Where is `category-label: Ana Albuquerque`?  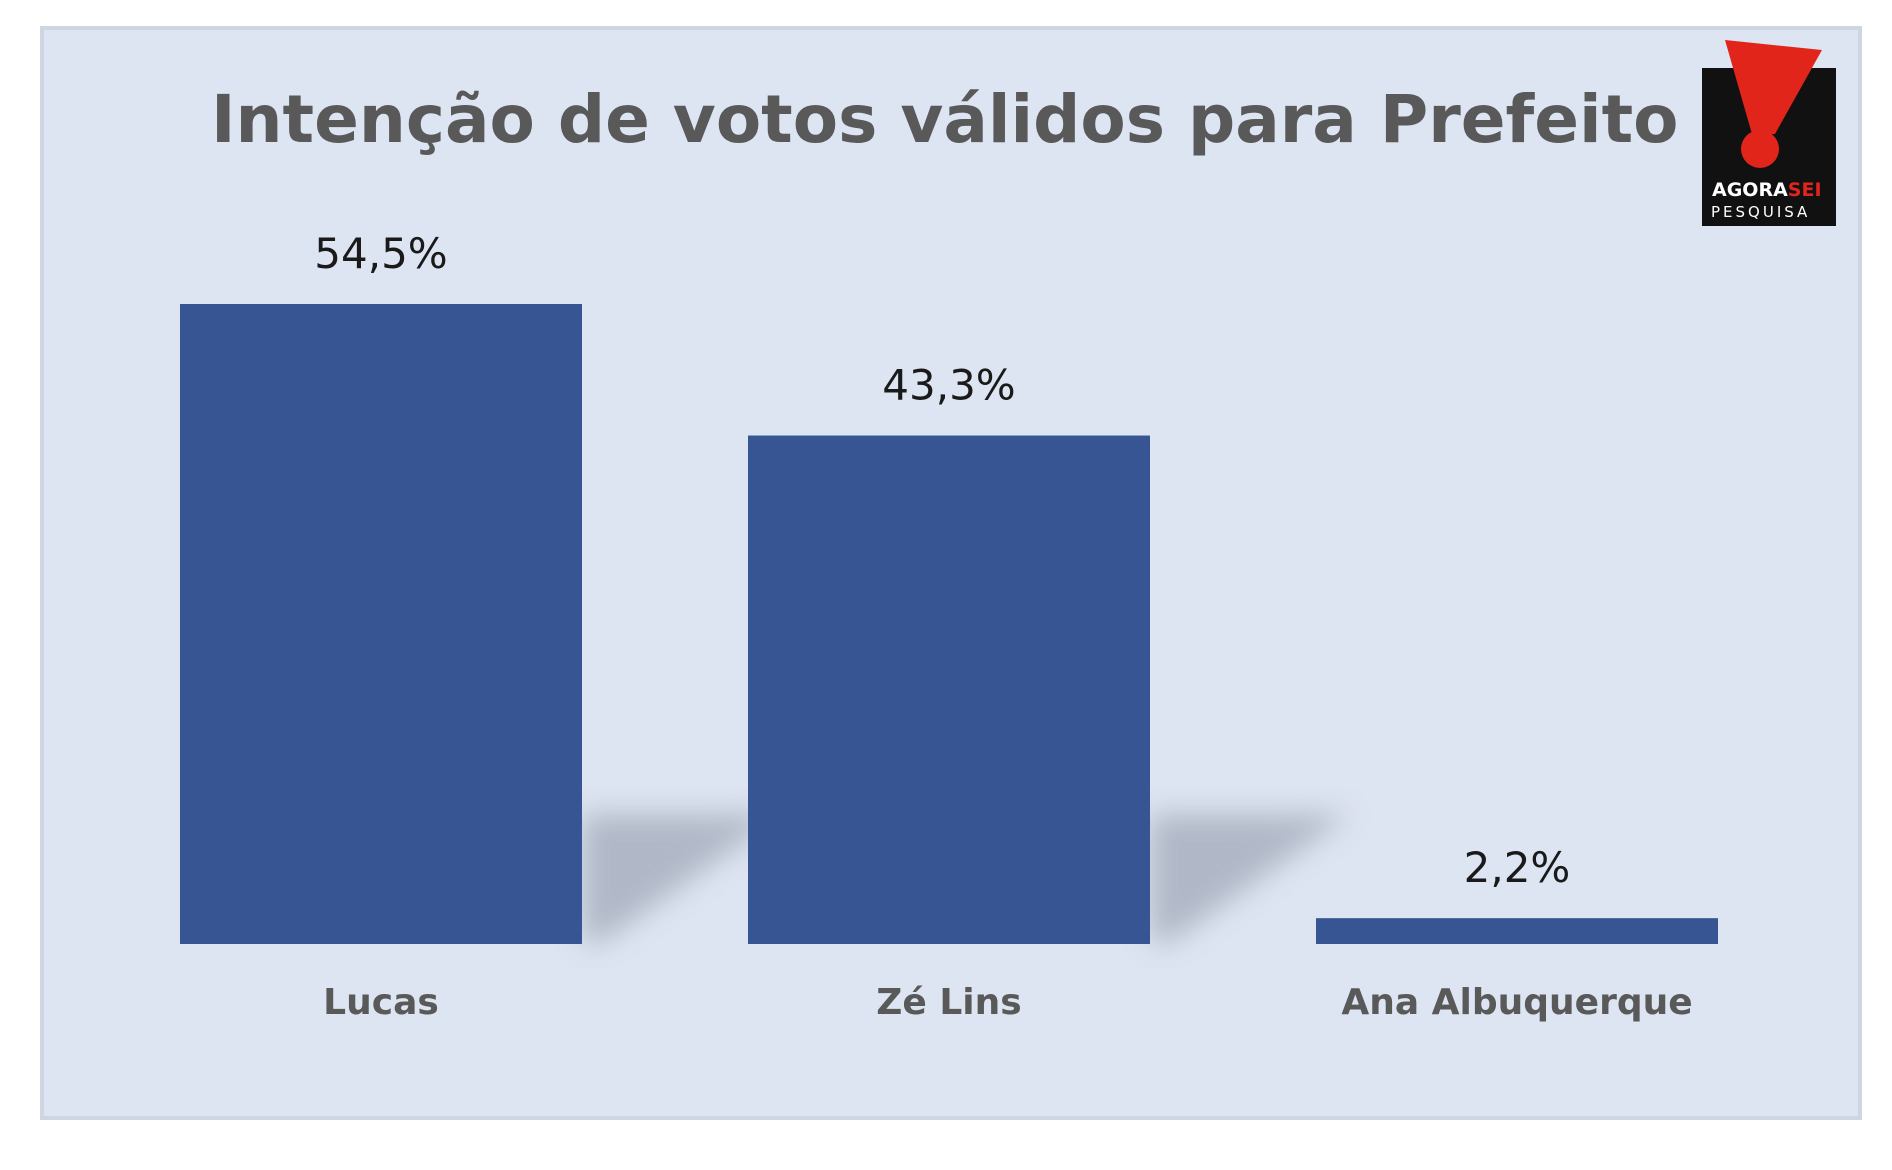
category-label: Ana Albuquerque is located at coordinates (1516, 1002).